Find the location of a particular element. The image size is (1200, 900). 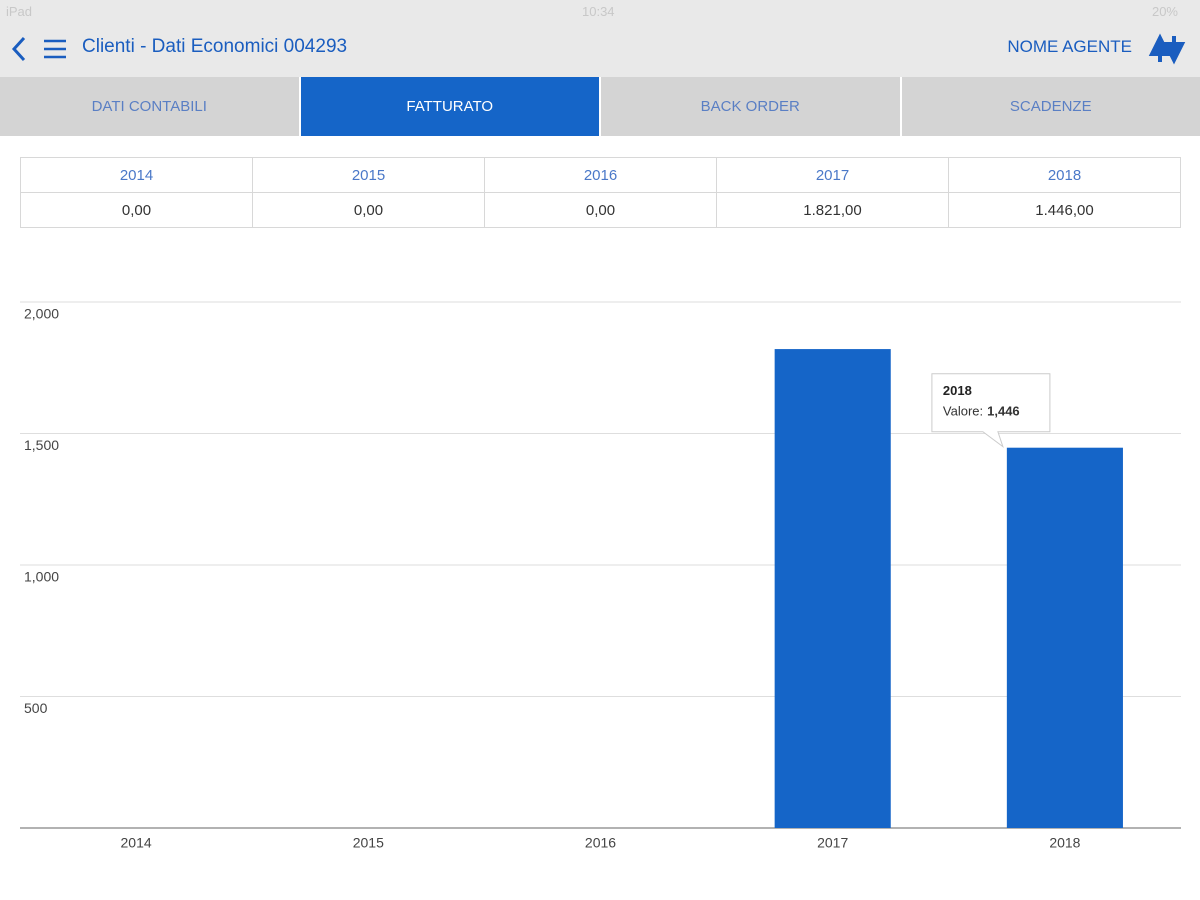

menu-button is located at coordinates (55, 49).